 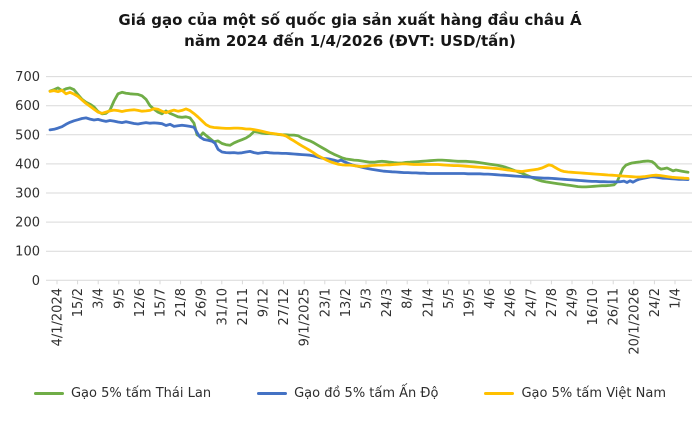 What do you see at coordinates (350, 41) in the screenshot?
I see `chart-title-line2: năm 2024 đến 1/4/2026 (ĐVT: USD/tấn)` at bounding box center [350, 41].